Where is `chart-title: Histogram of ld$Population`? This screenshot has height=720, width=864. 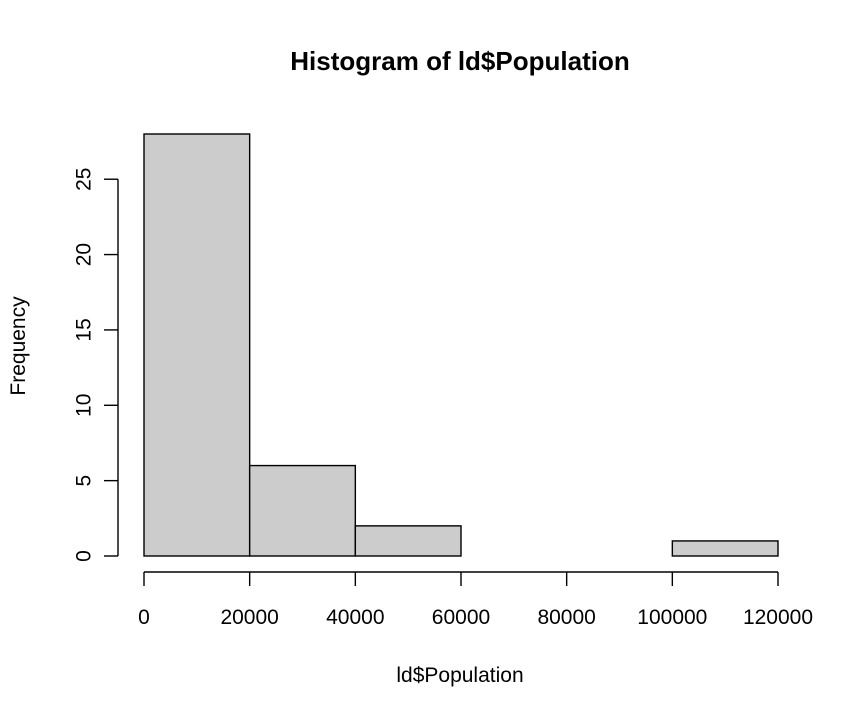 chart-title: Histogram of ld$Population is located at coordinates (459, 61).